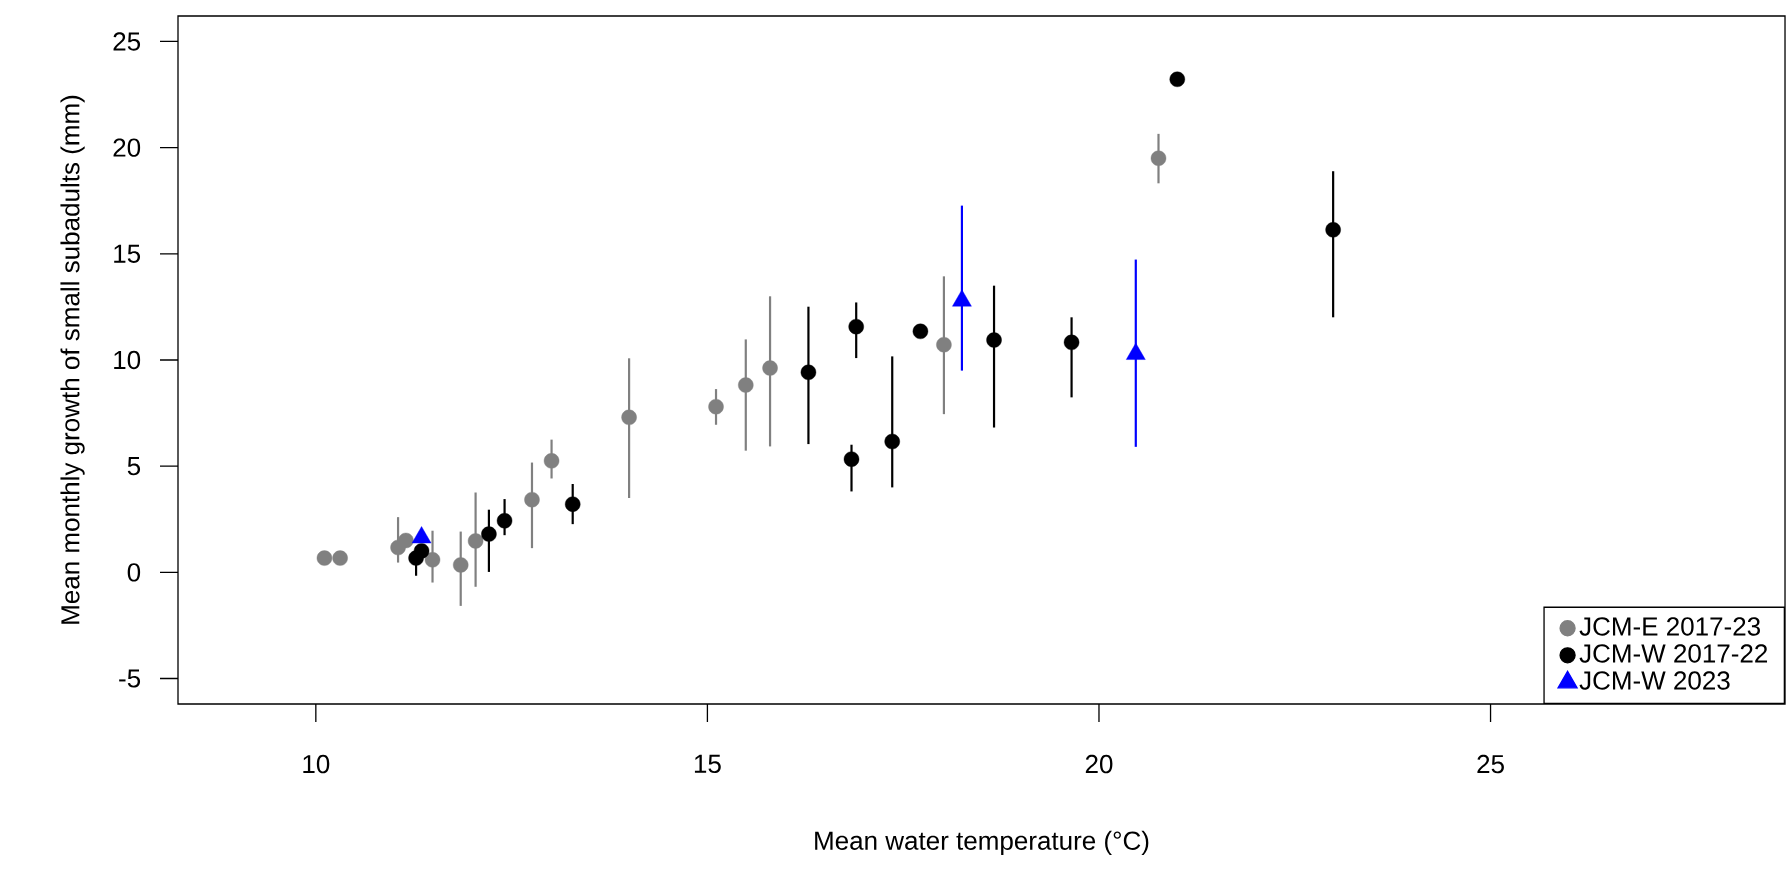 The image size is (1787, 872). Describe the element at coordinates (134, 572) in the screenshot. I see `y-tick-label: 0` at that location.